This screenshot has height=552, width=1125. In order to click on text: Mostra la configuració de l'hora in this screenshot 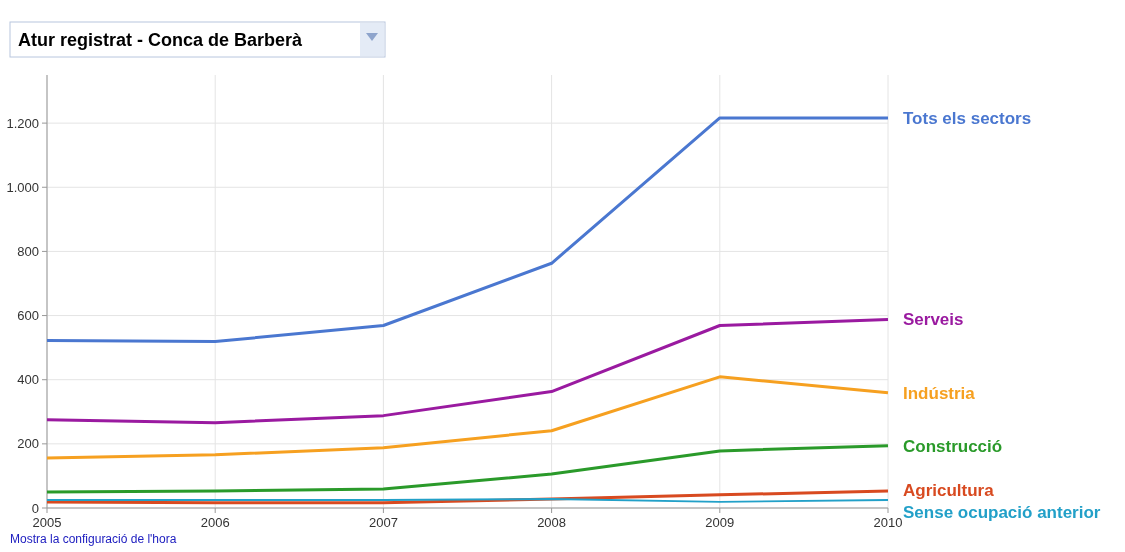, I will do `click(93, 539)`.